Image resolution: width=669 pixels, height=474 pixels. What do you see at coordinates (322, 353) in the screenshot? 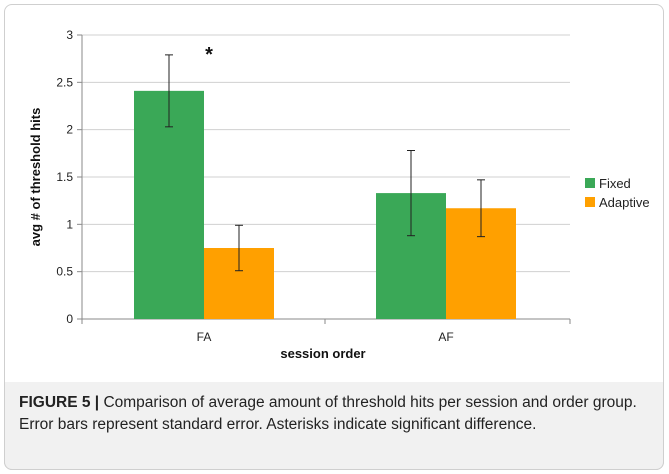
I see `x-axis-title: session order` at bounding box center [322, 353].